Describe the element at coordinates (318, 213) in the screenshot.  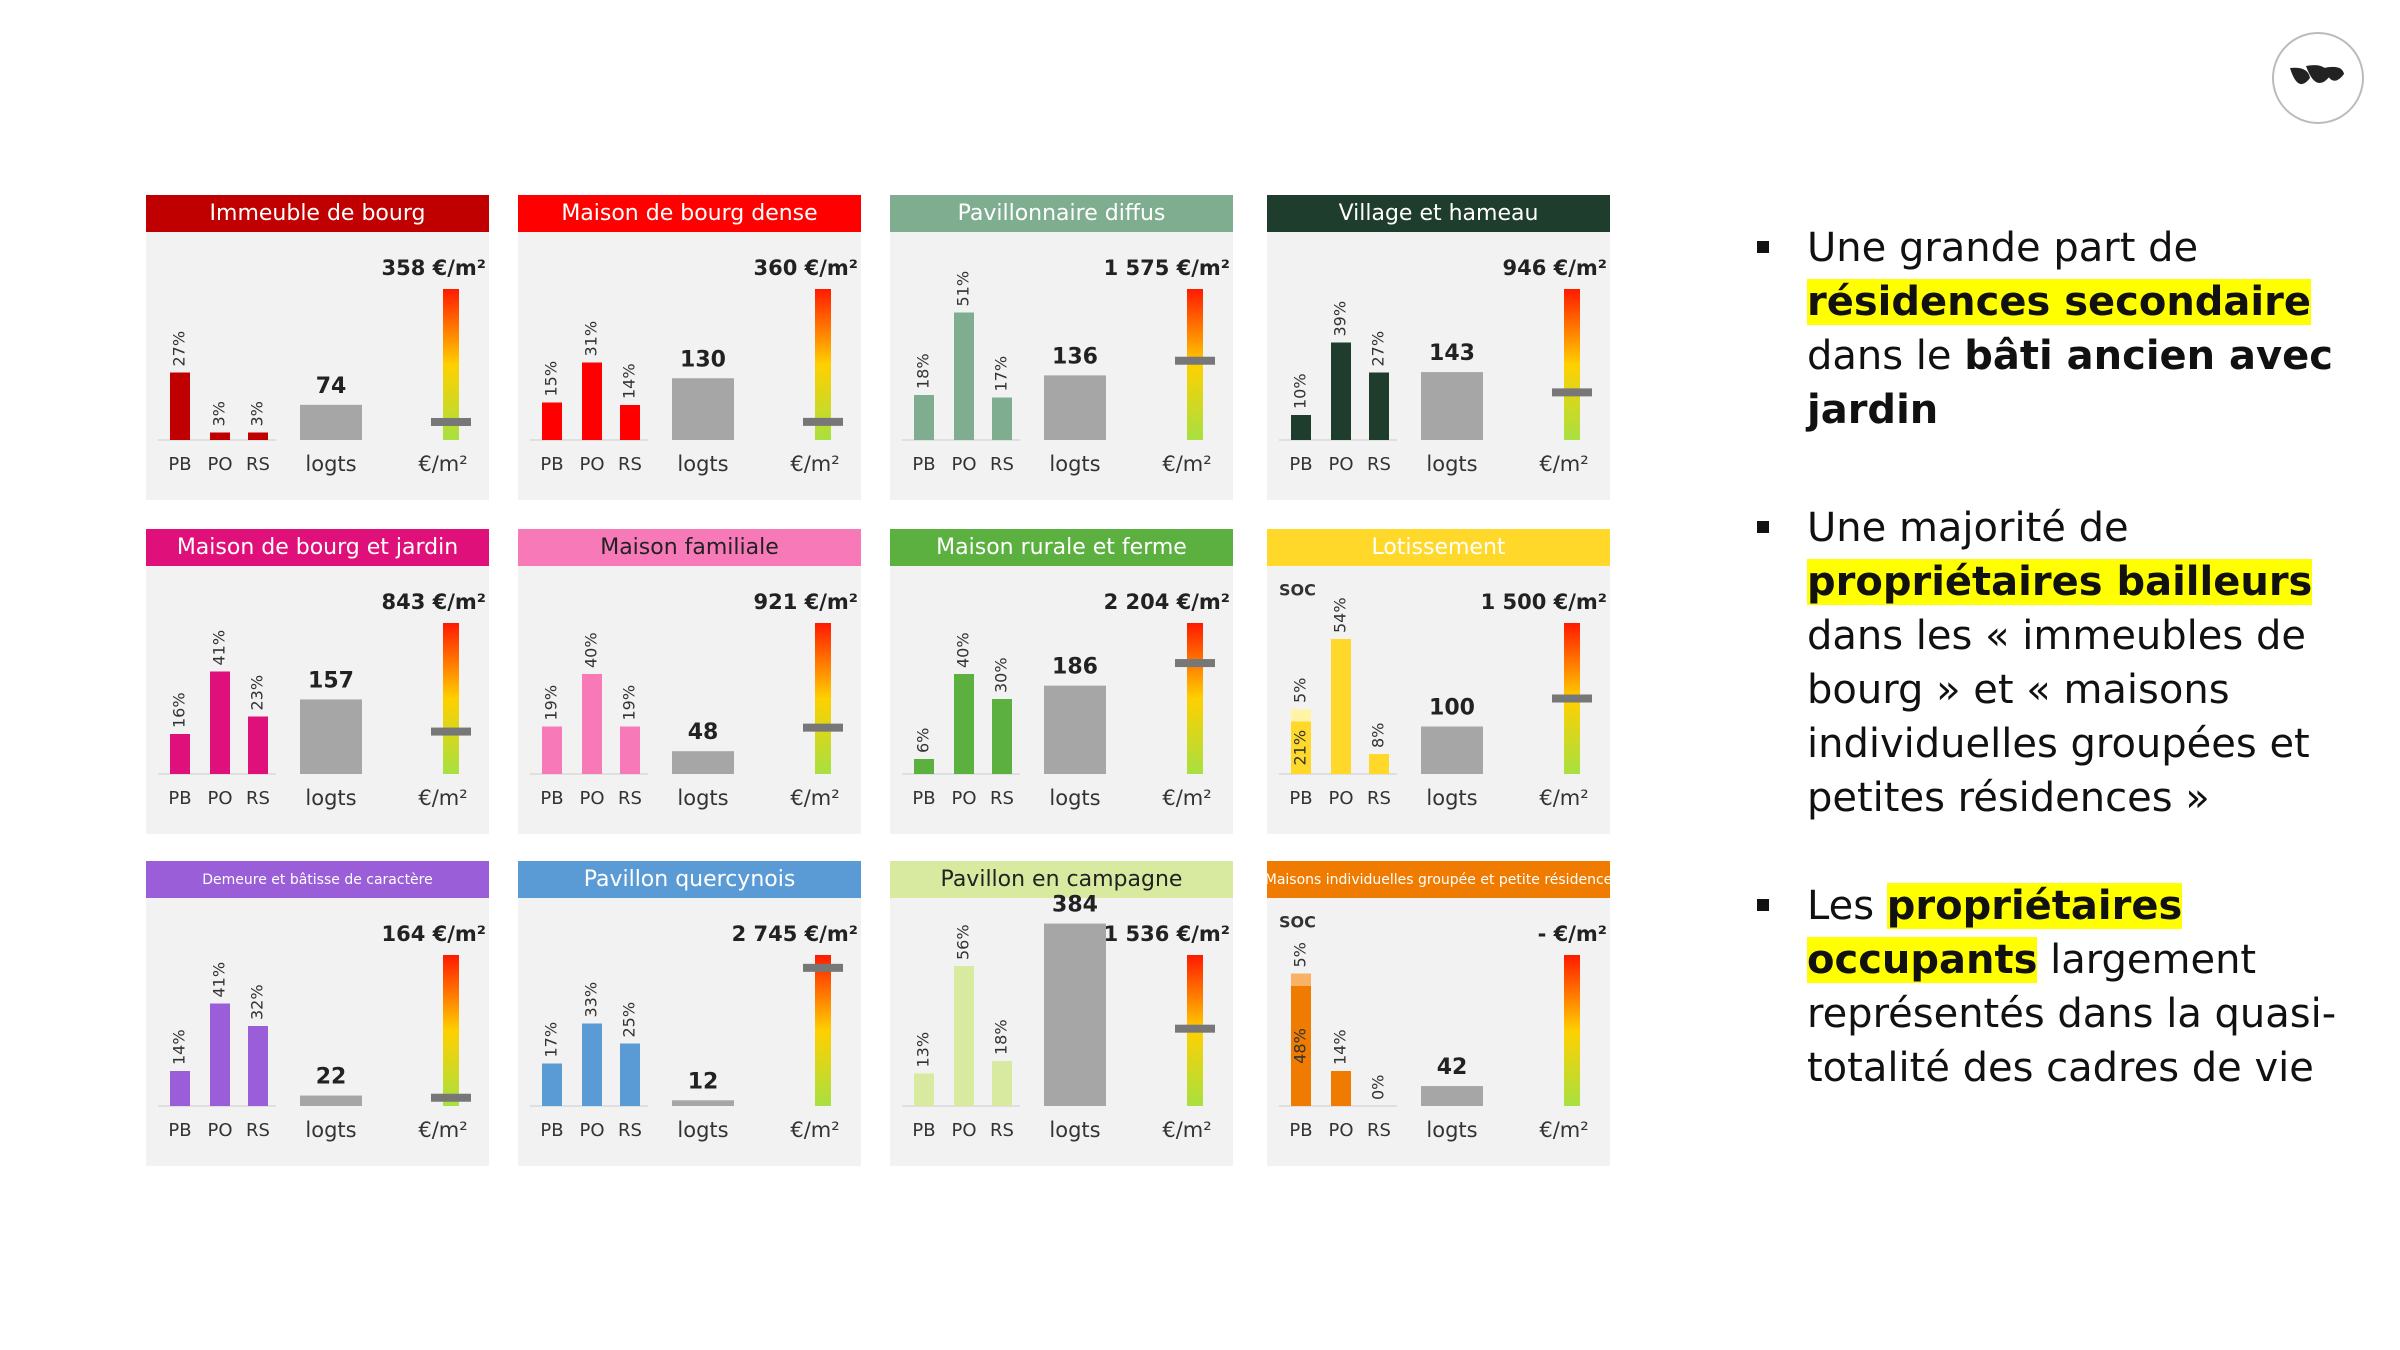
I see `panel-title: Immeuble de bourg` at that location.